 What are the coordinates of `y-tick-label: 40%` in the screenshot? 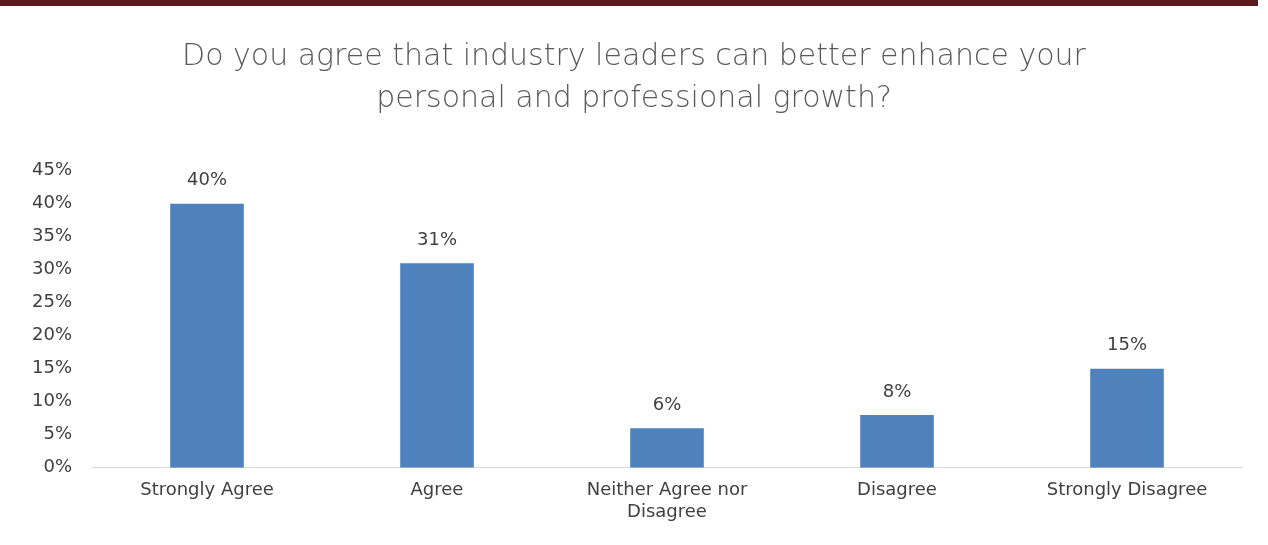 It's located at (52, 202).